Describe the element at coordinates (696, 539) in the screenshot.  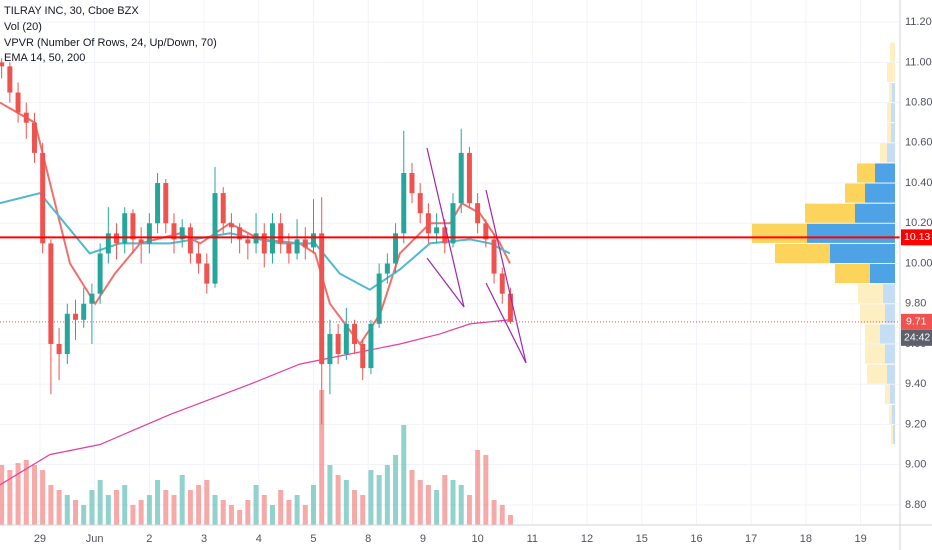
I see `x-tick-label: 16` at that location.